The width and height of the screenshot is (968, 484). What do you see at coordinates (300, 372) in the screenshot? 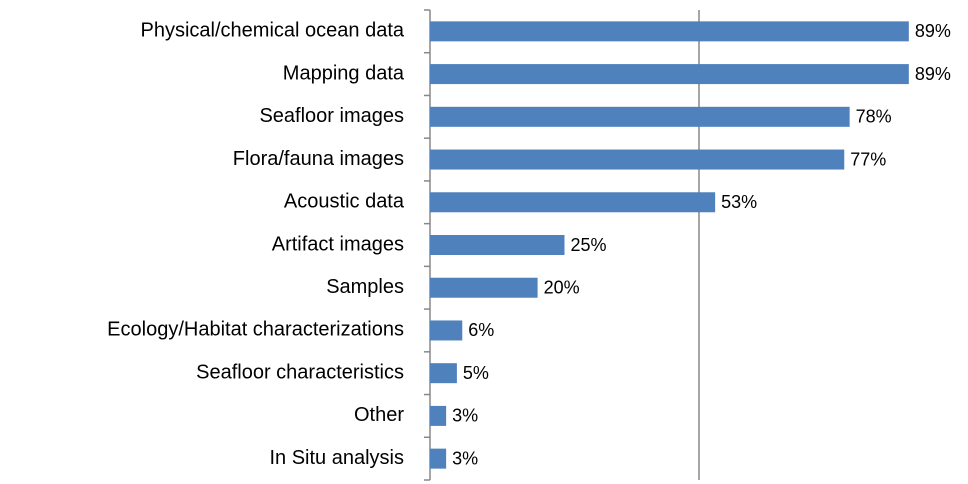
I see `y-tick-label: Seafloor characteristics` at bounding box center [300, 372].